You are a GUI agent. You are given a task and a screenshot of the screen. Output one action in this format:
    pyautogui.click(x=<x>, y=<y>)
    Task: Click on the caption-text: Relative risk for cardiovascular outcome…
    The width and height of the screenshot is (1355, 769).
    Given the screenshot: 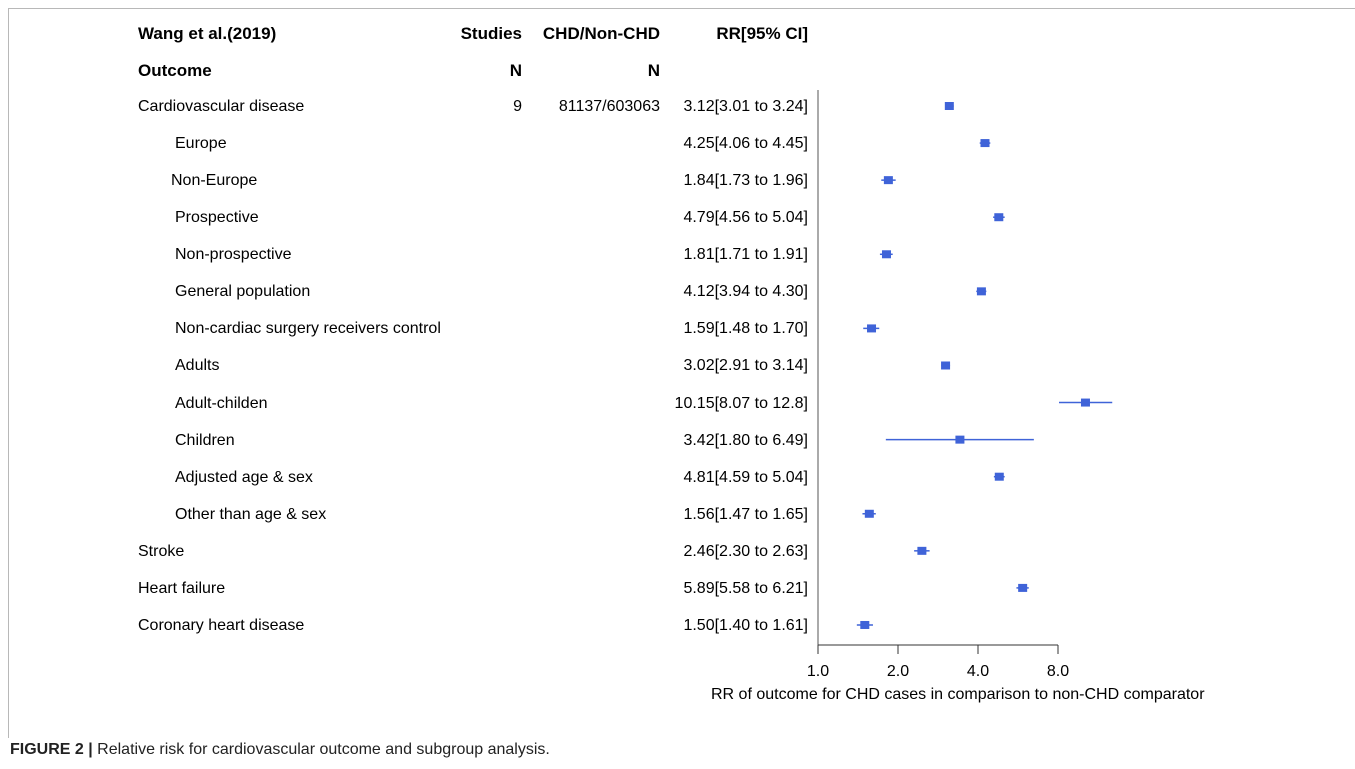 What is the action you would take?
    pyautogui.click(x=321, y=749)
    